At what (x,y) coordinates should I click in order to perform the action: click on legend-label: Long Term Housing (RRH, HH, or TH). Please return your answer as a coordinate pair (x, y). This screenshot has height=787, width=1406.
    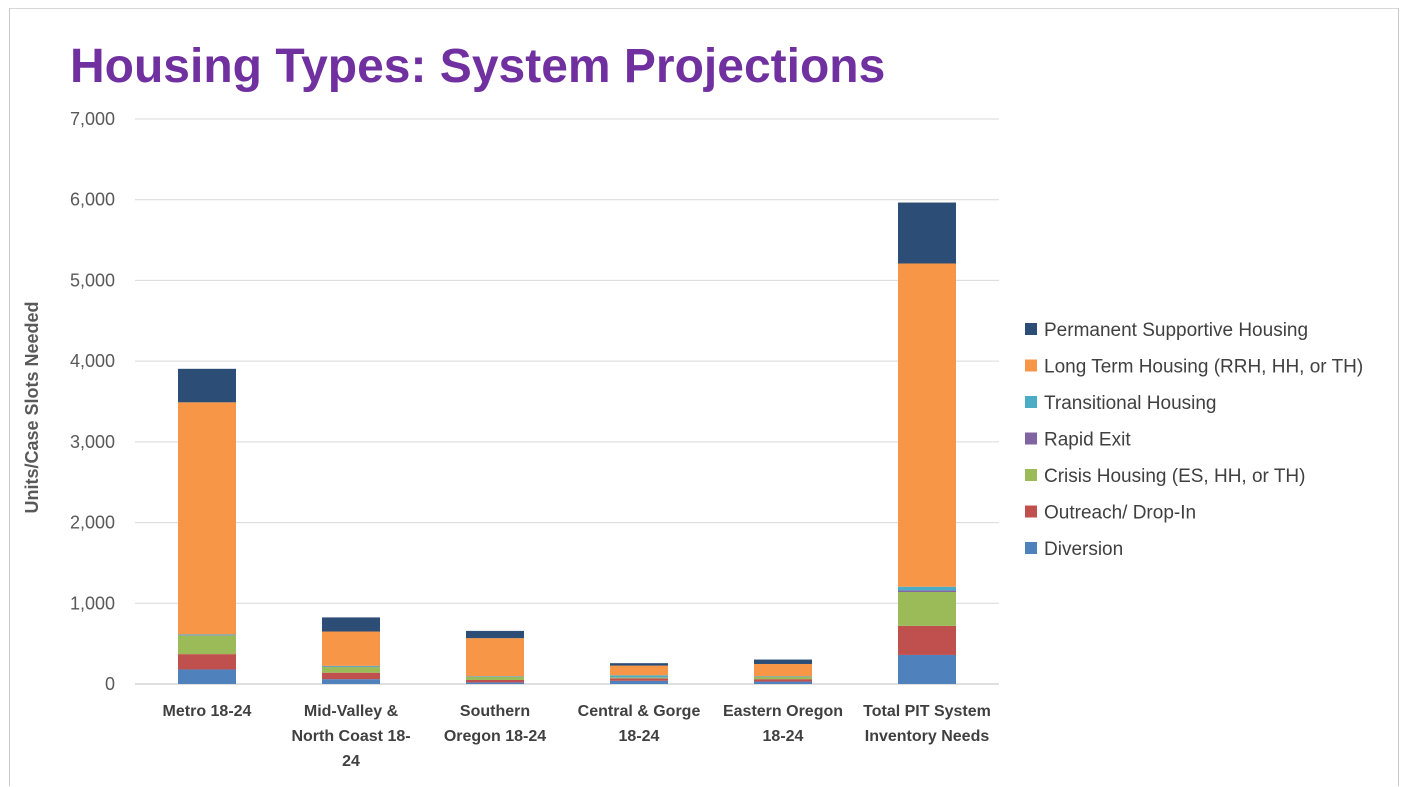
    Looking at the image, I should click on (1203, 367).